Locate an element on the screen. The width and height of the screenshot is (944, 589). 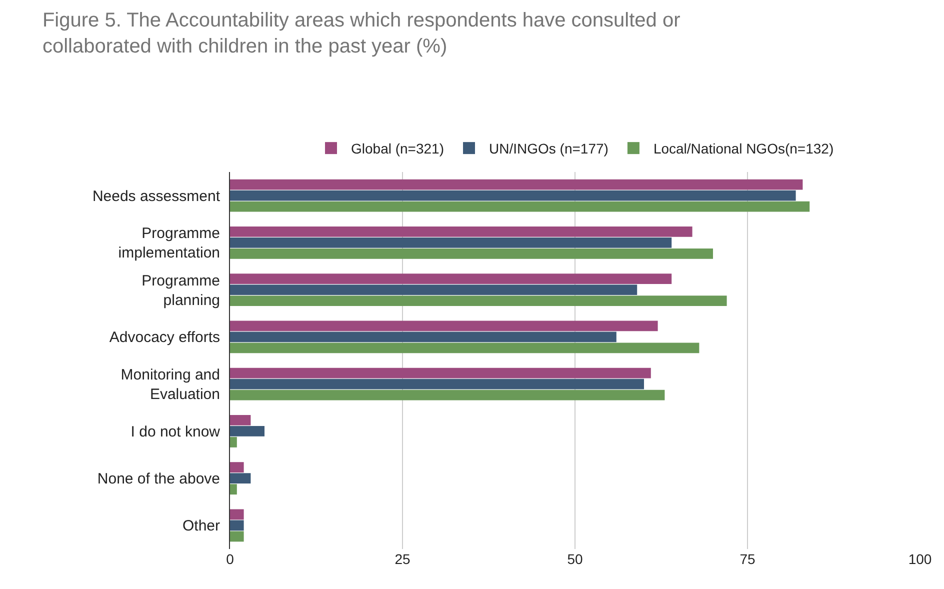
x-tick-label: 50 is located at coordinates (575, 559).